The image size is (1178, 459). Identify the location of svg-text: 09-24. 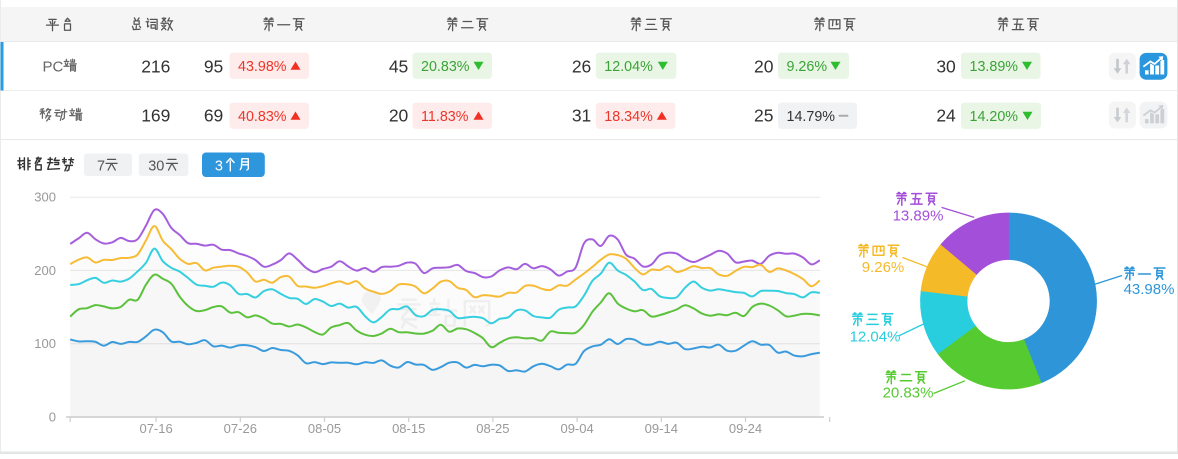
(745, 428).